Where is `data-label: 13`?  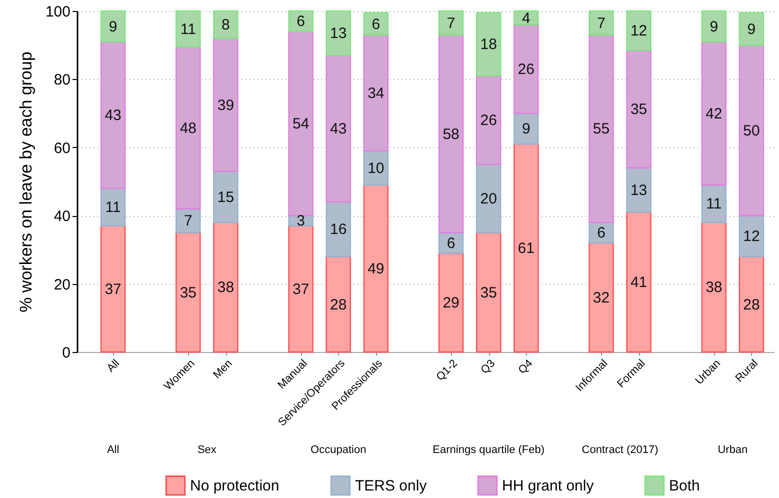 data-label: 13 is located at coordinates (639, 191).